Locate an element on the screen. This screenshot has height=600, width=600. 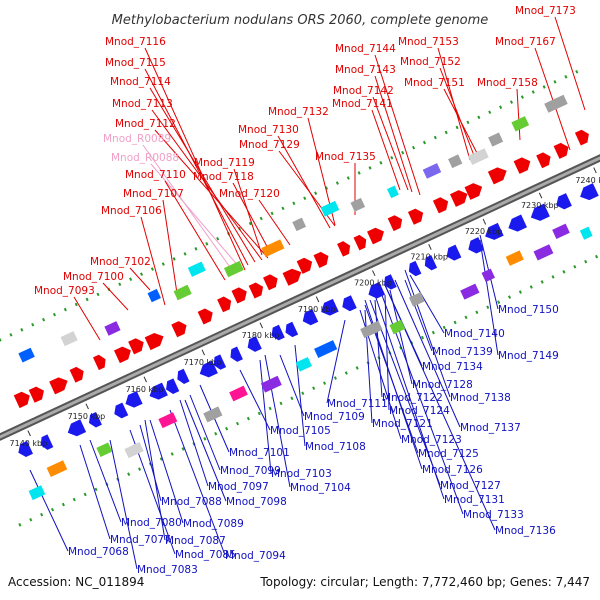
tick-label: 7190 kbp is located at coordinates (317, 309).